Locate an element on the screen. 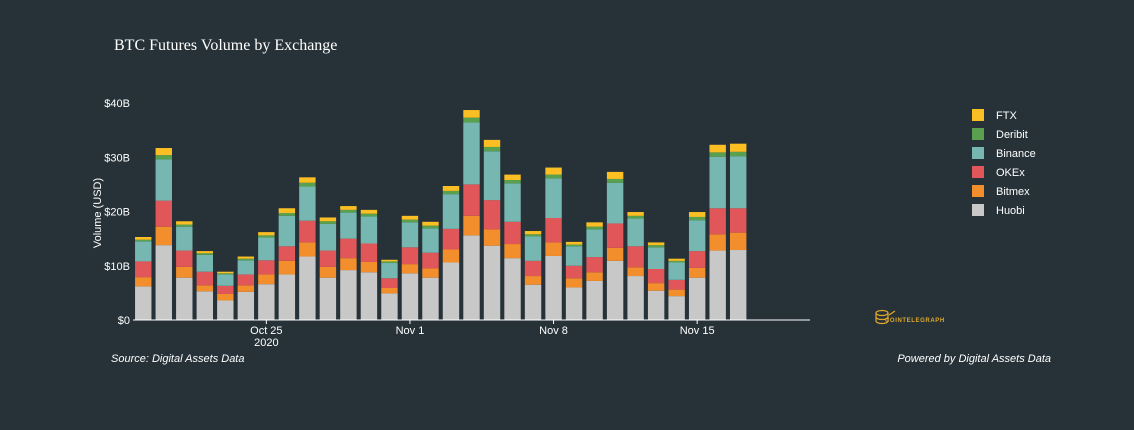  legend-item-huobi: Huobi is located at coordinates (998, 210).